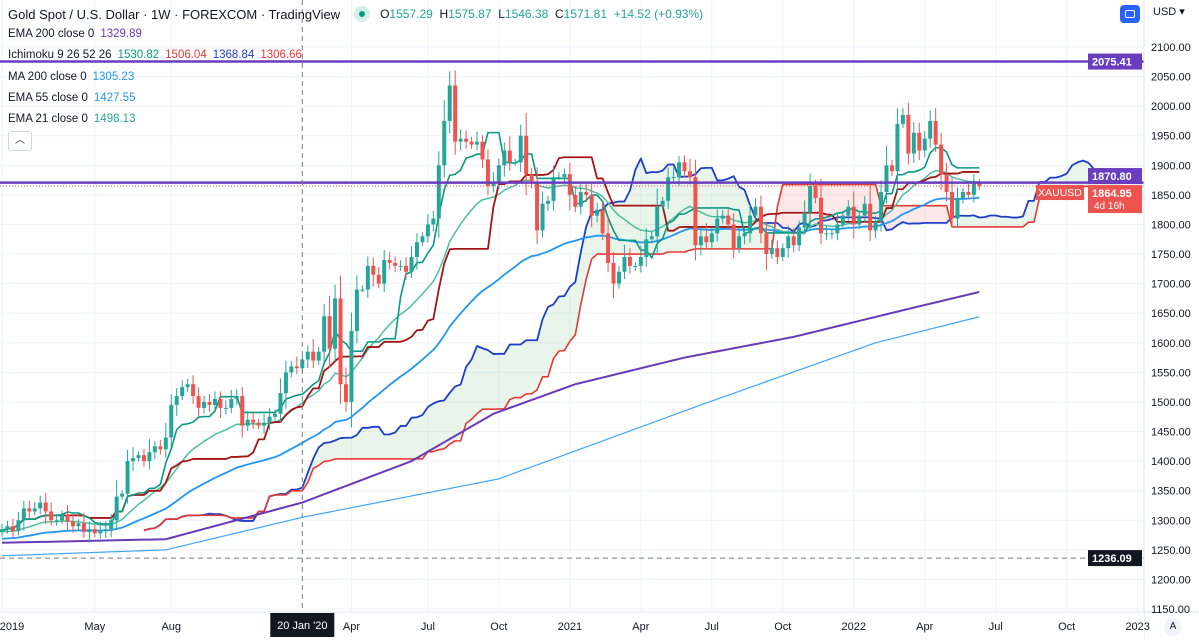 This screenshot has width=1199, height=640. I want to click on legend-ema200: EMA 200 close 0 1329.89, so click(75, 34).